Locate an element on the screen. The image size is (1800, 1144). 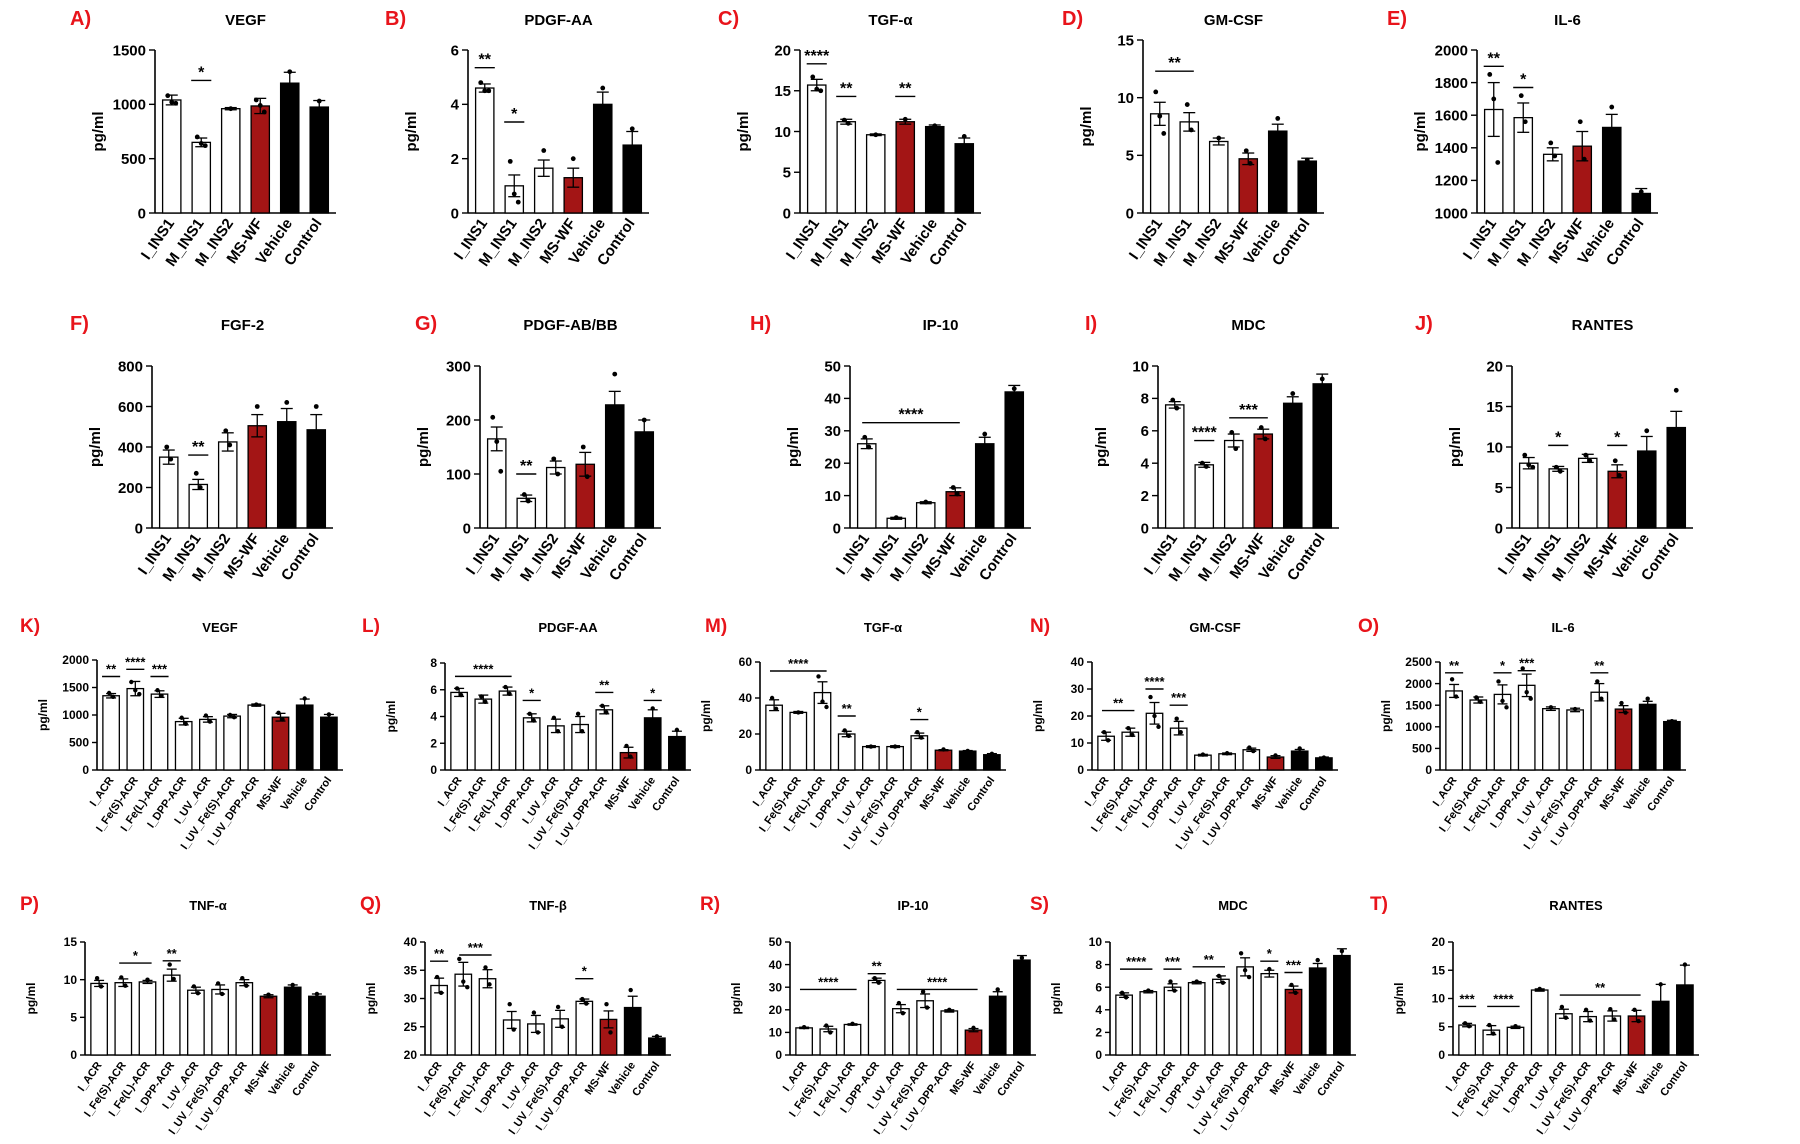
significance-label: ** is located at coordinates (439, 953).